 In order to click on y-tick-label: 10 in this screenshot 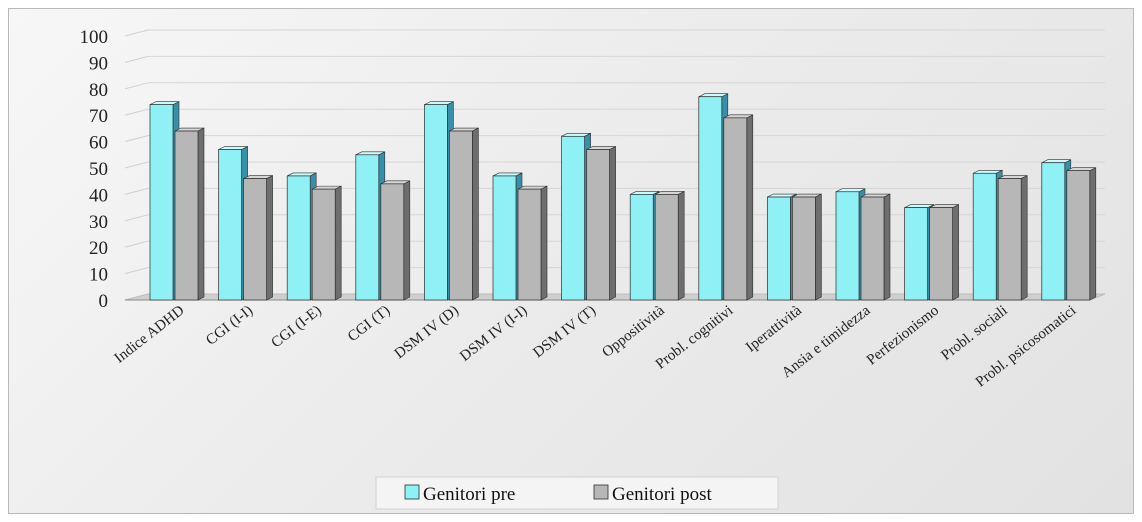, I will do `click(98, 275)`.